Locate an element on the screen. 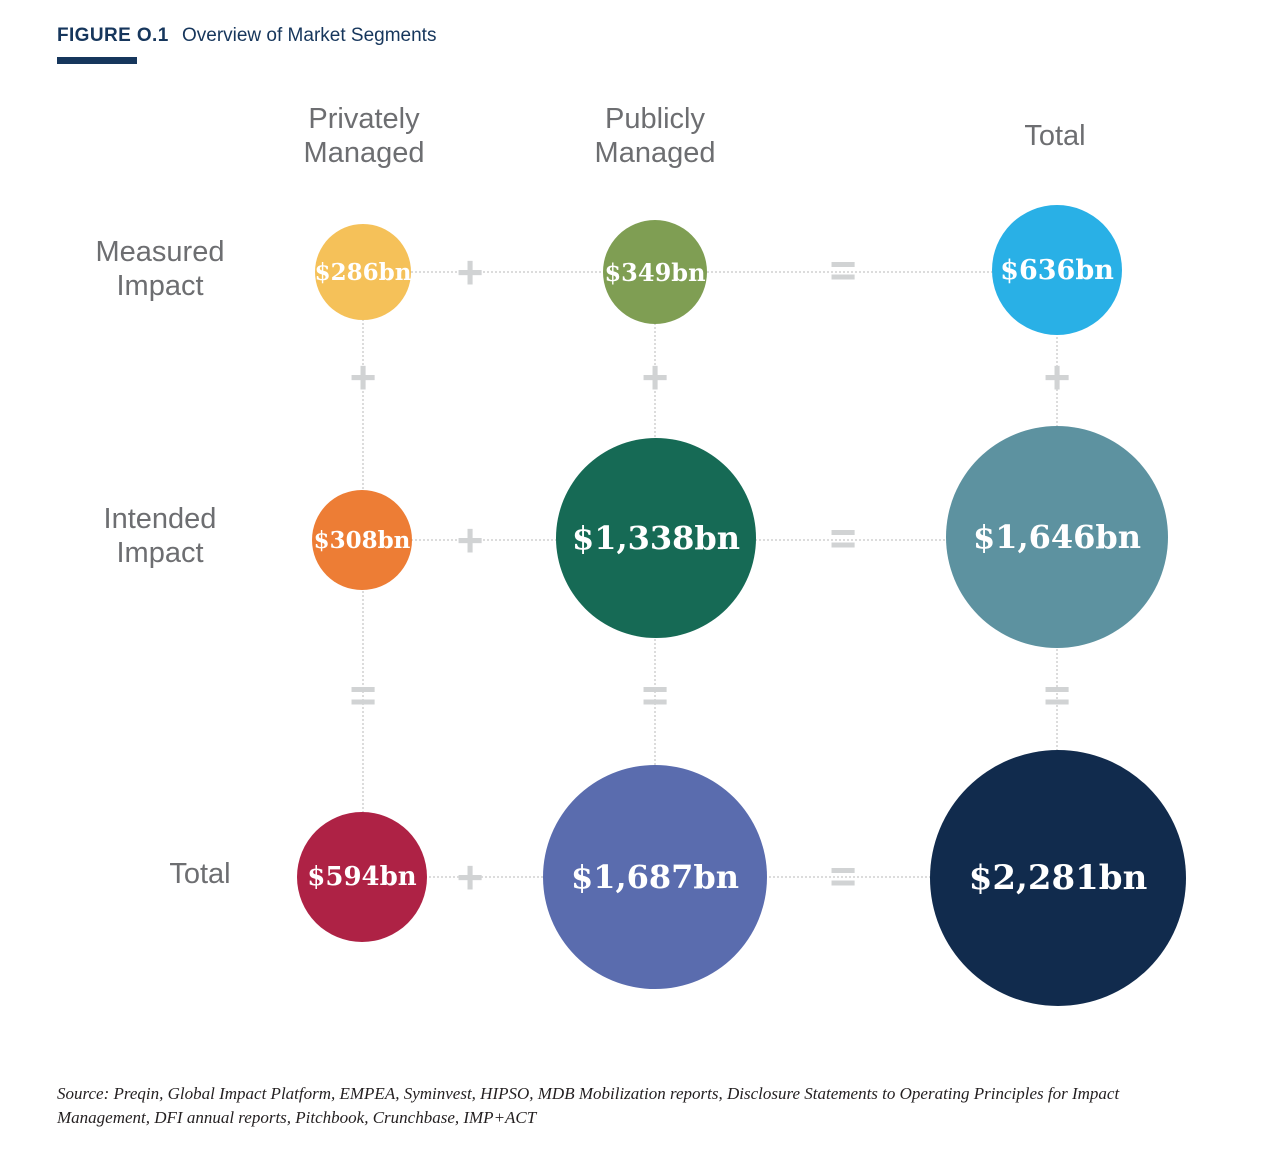 This screenshot has width=1262, height=1166. bubble-value: $1,646bn is located at coordinates (1057, 537).